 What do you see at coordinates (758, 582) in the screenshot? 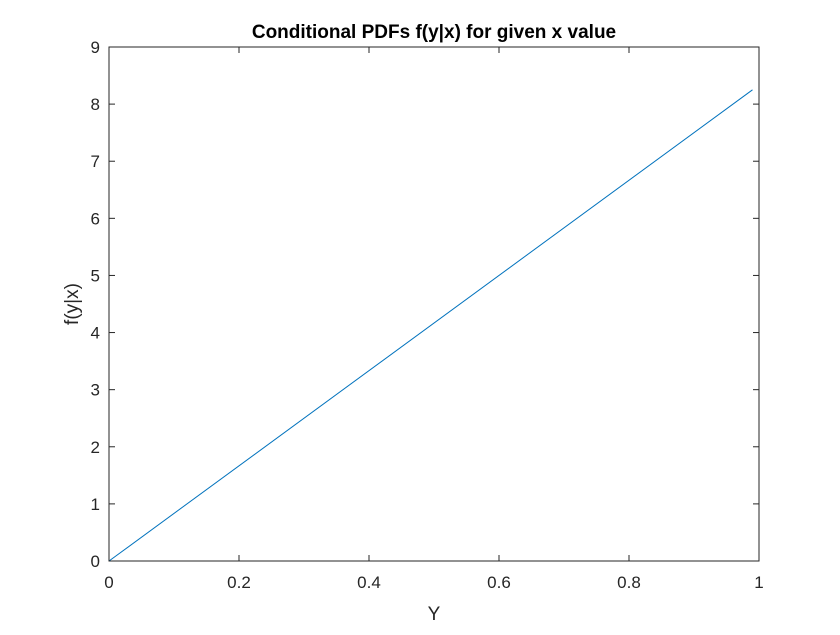
I see `x-tick-label: 1` at bounding box center [758, 582].